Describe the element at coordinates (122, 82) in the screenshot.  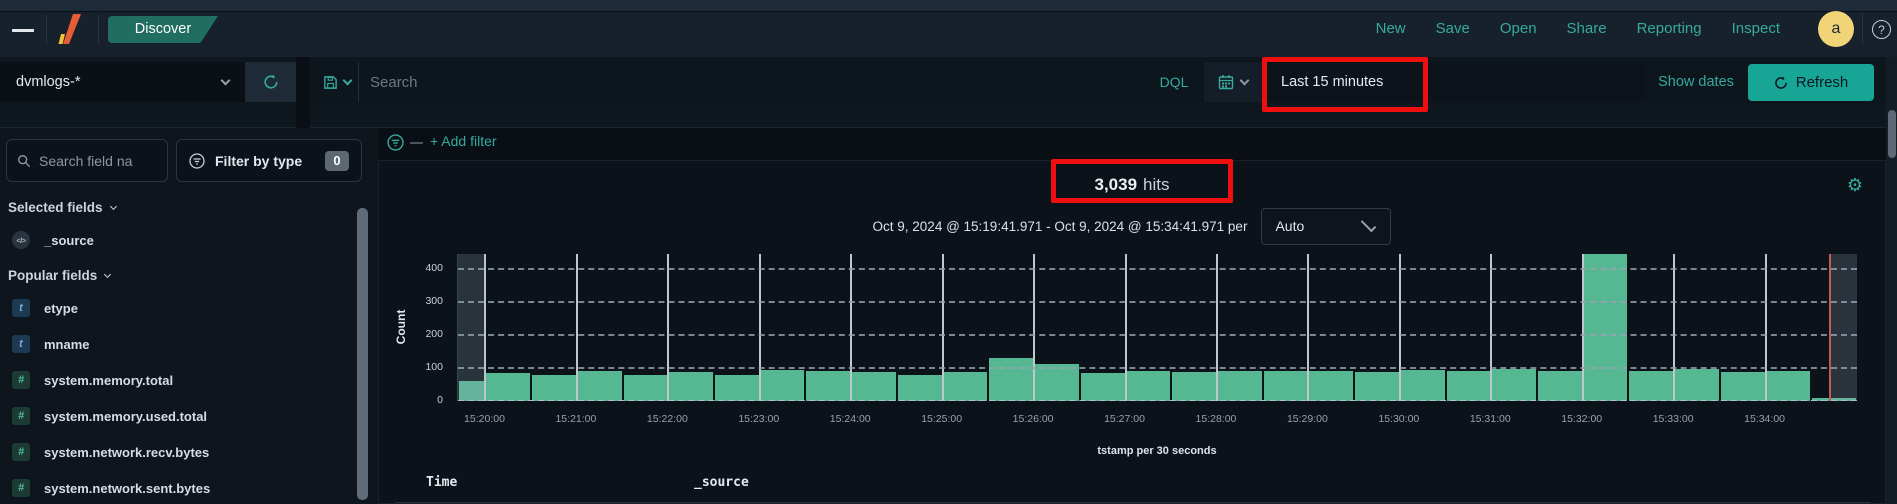
I see `index-pattern-select: dvmlogs-*` at that location.